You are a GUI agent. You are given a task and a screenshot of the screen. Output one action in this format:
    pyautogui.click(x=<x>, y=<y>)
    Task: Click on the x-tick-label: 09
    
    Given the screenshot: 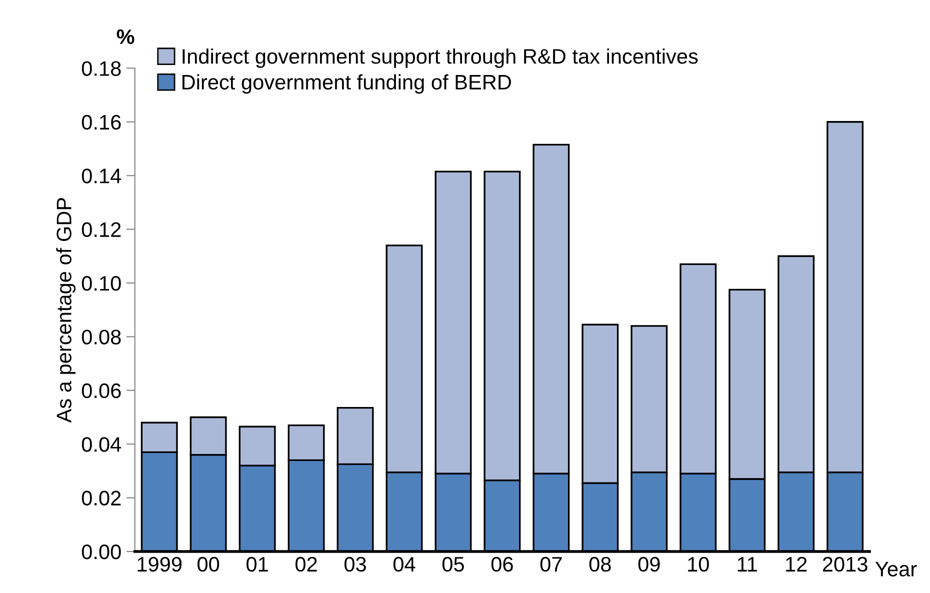 What is the action you would take?
    pyautogui.click(x=649, y=564)
    